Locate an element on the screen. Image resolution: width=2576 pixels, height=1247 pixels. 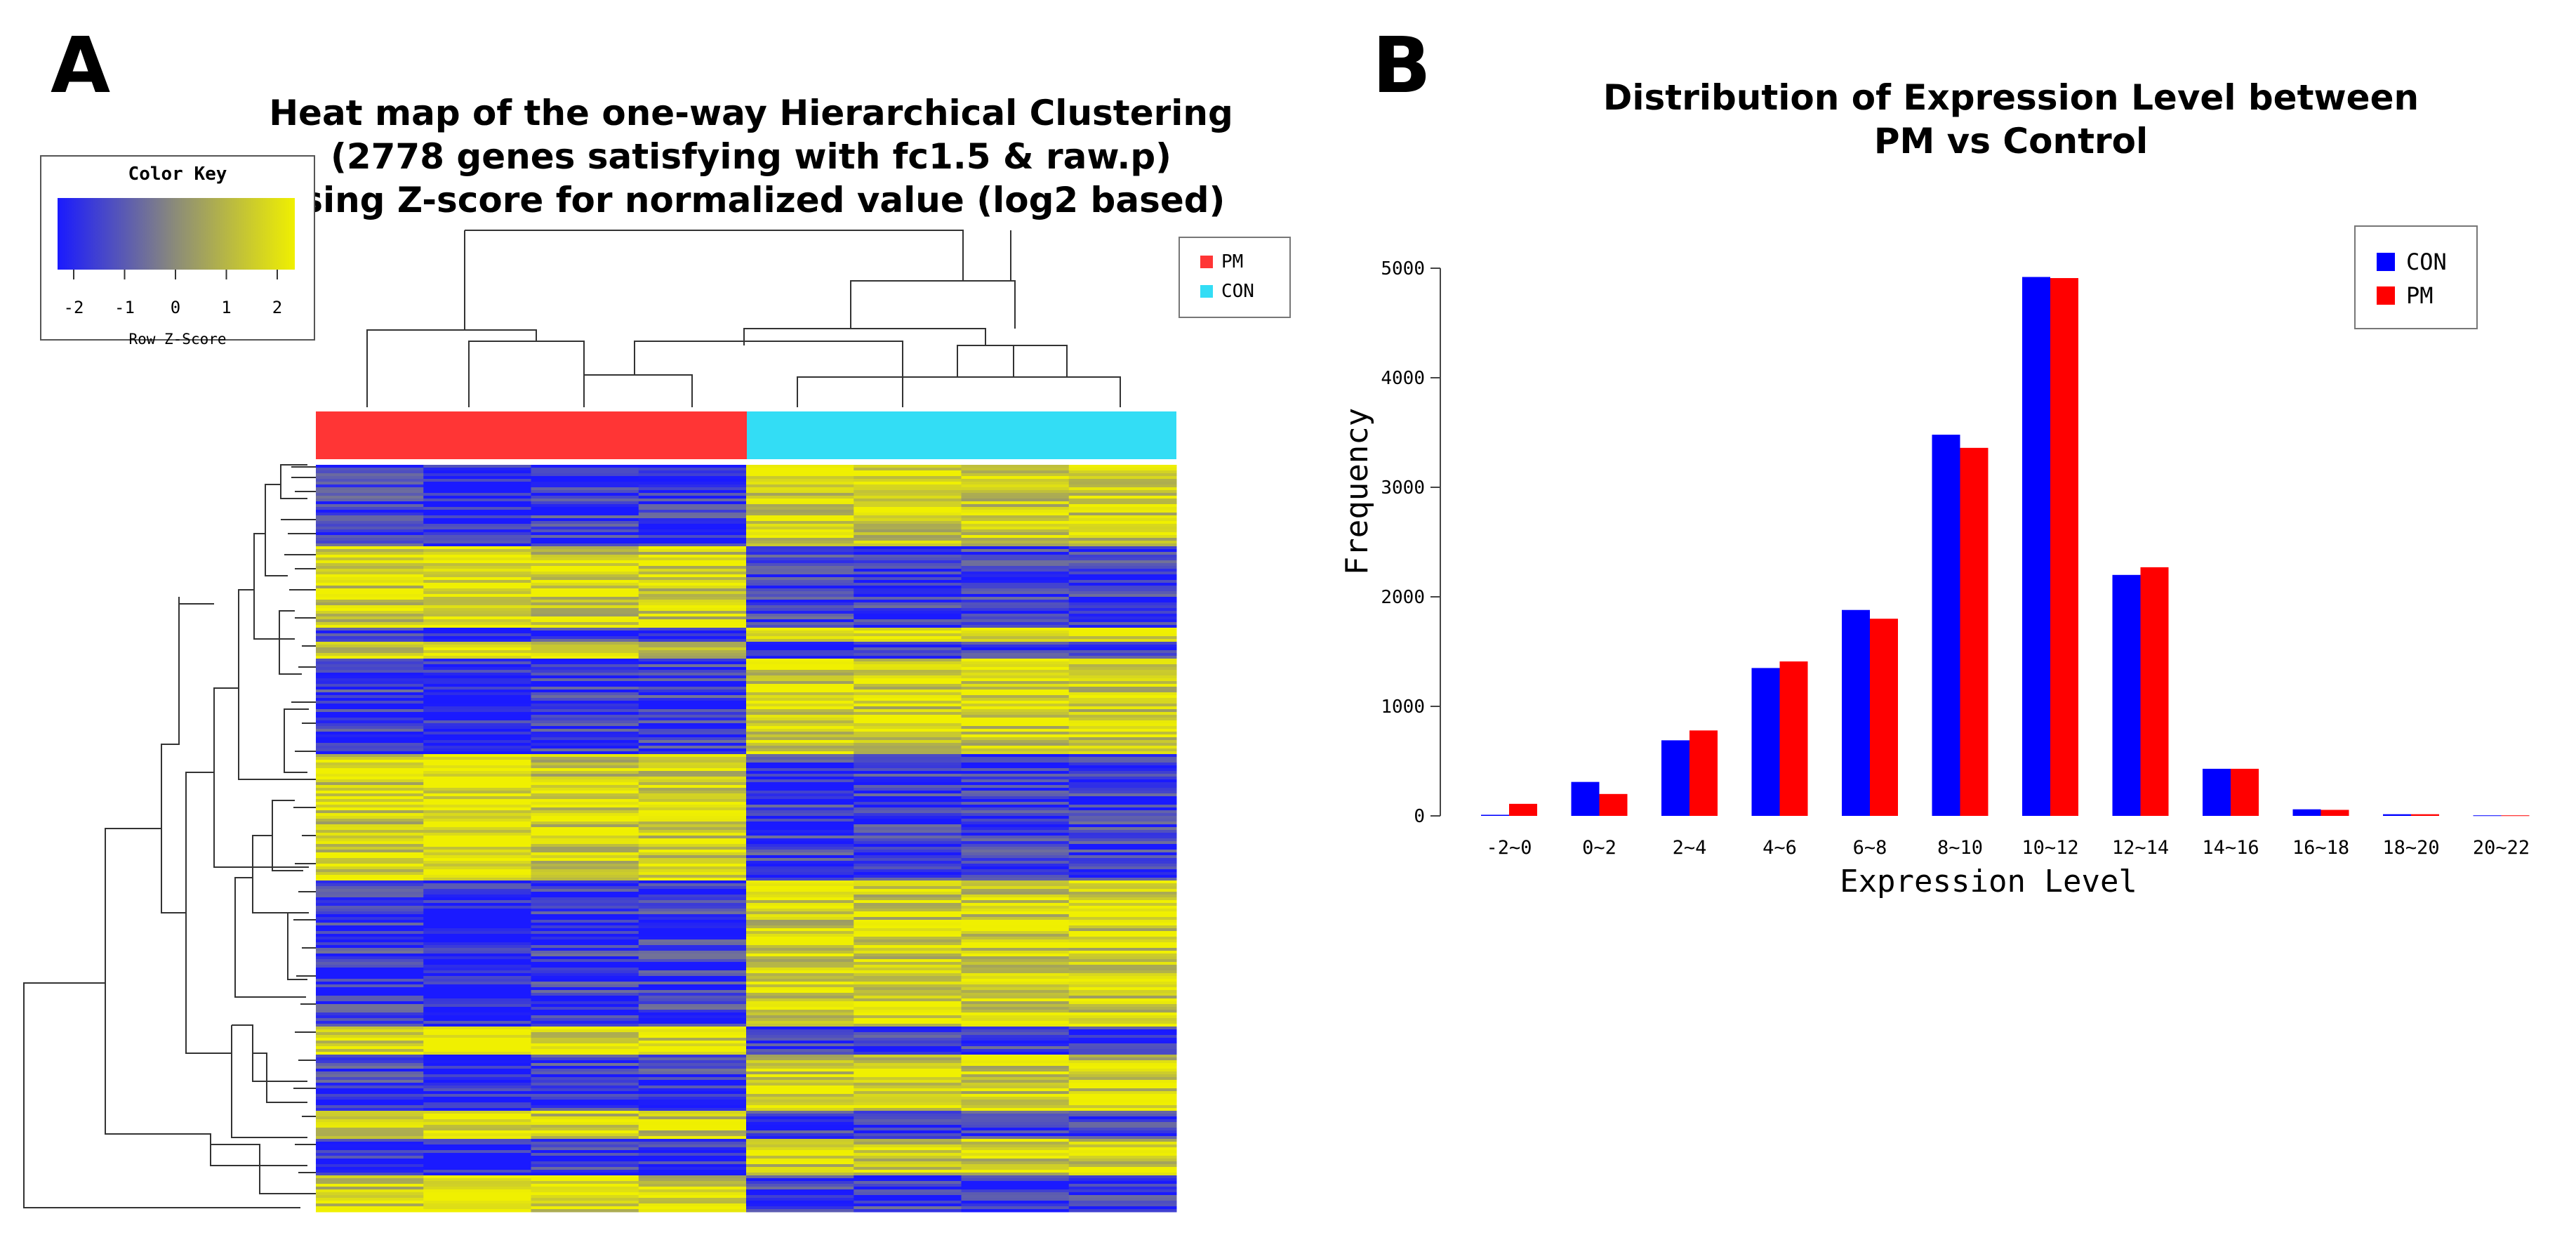
bar-legend-frame is located at coordinates (2416, 277).